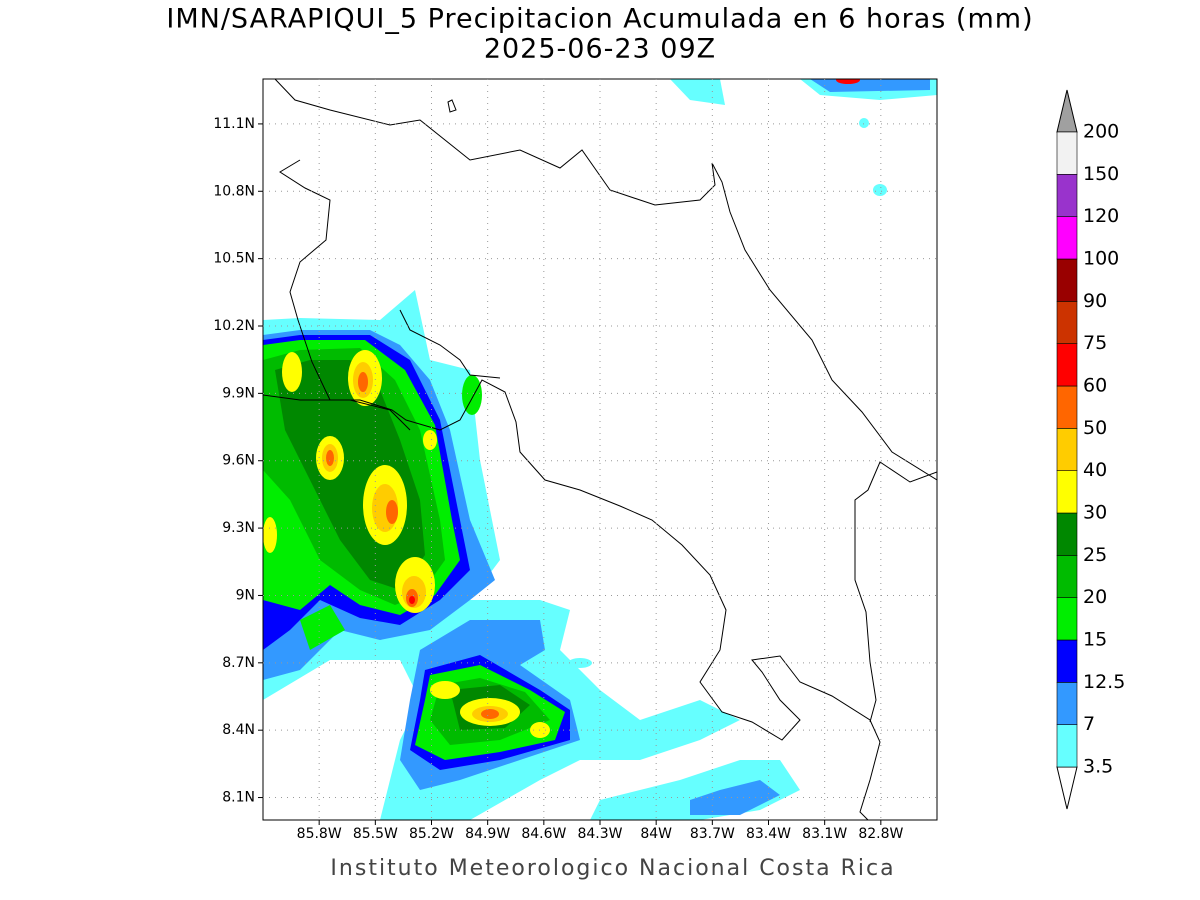  What do you see at coordinates (238, 730) in the screenshot?
I see `y-tick-label: 8.4N` at bounding box center [238, 730].